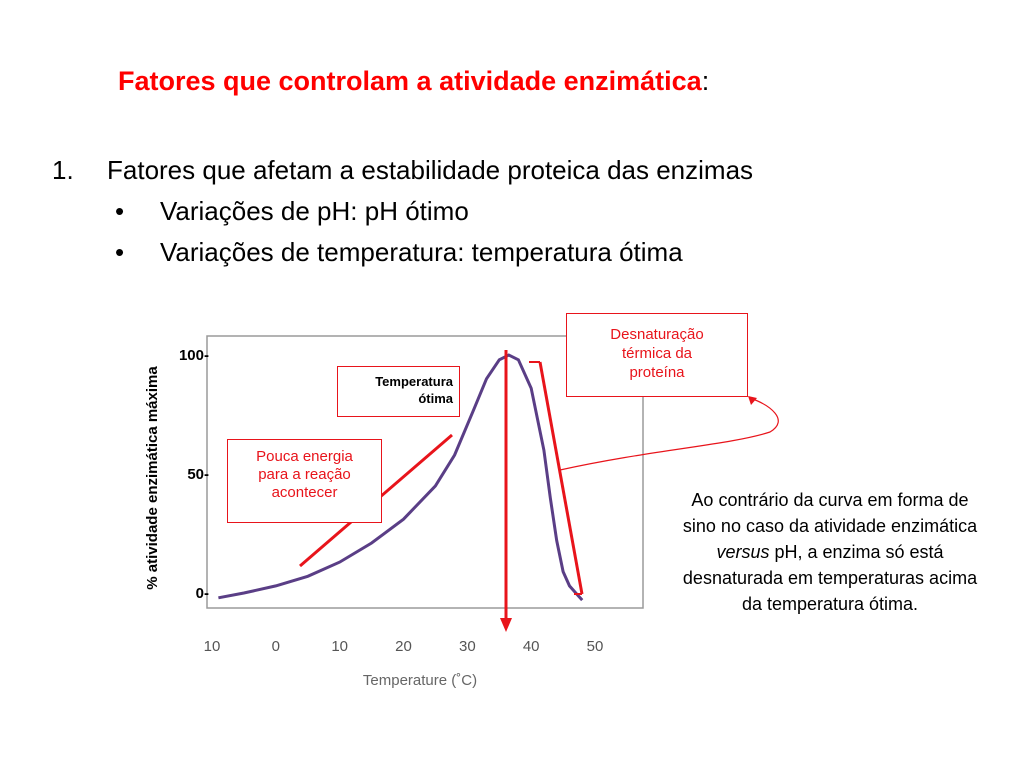 The height and width of the screenshot is (768, 1024). Describe the element at coordinates (506, 625) in the screenshot. I see `optimum-arrow-icon` at that location.